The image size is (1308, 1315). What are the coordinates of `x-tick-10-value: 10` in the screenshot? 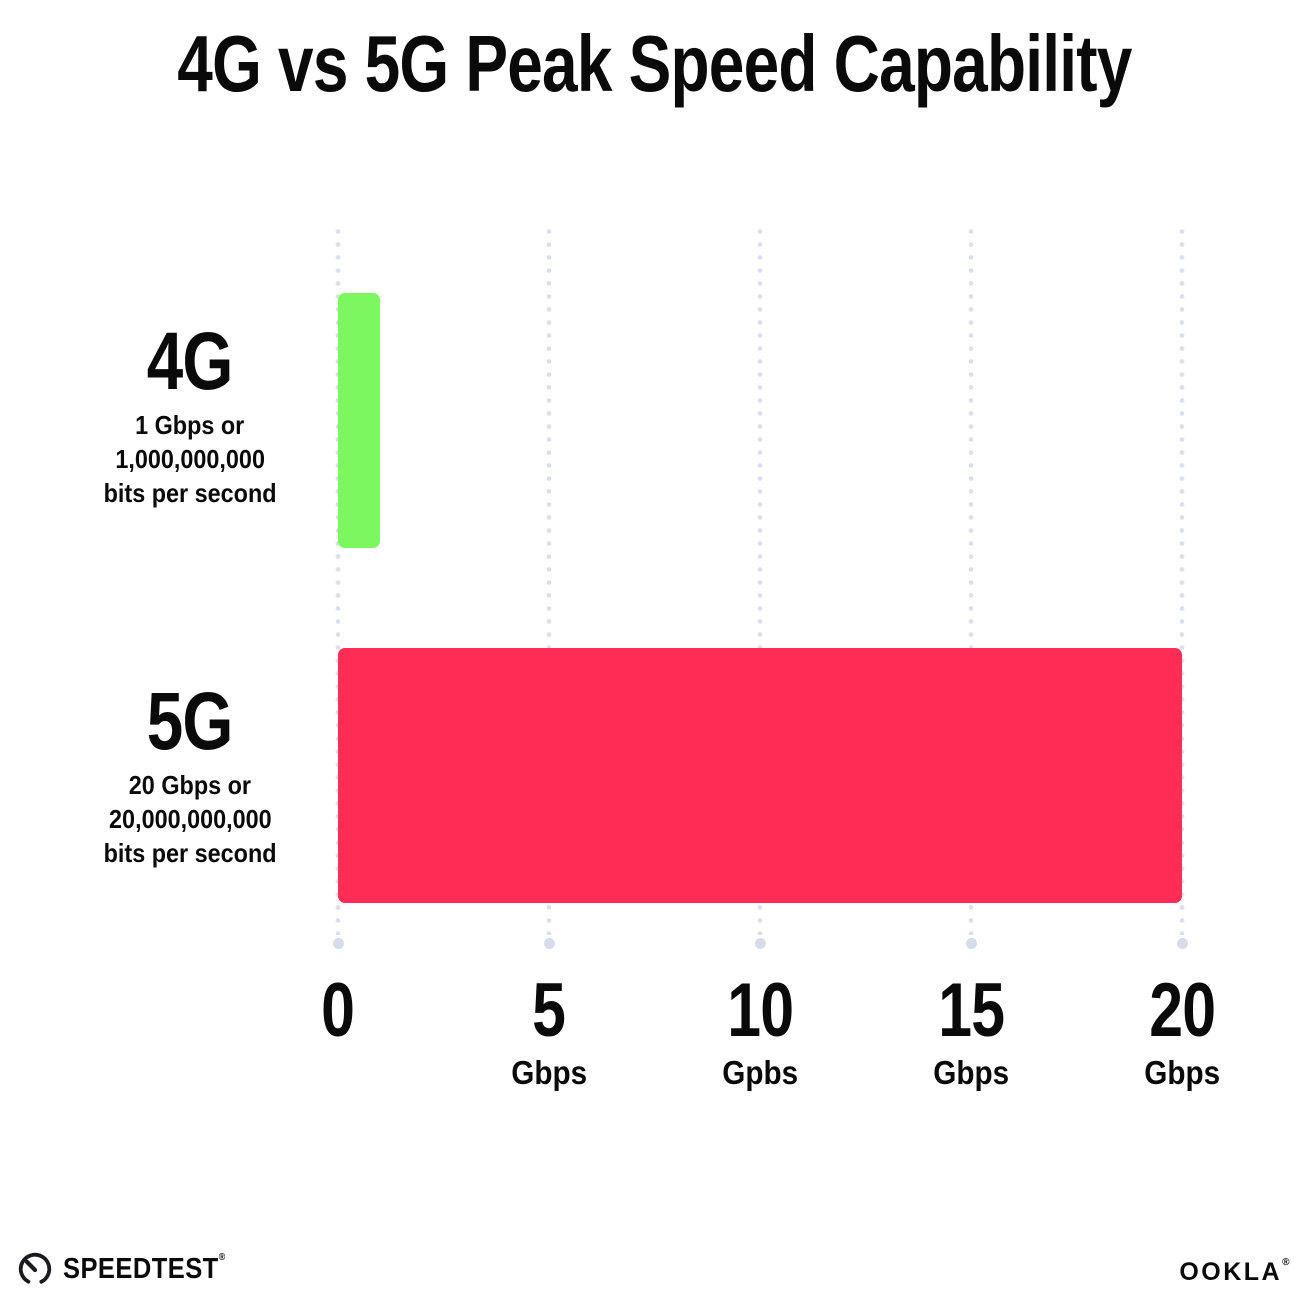 It's located at (760, 1010).